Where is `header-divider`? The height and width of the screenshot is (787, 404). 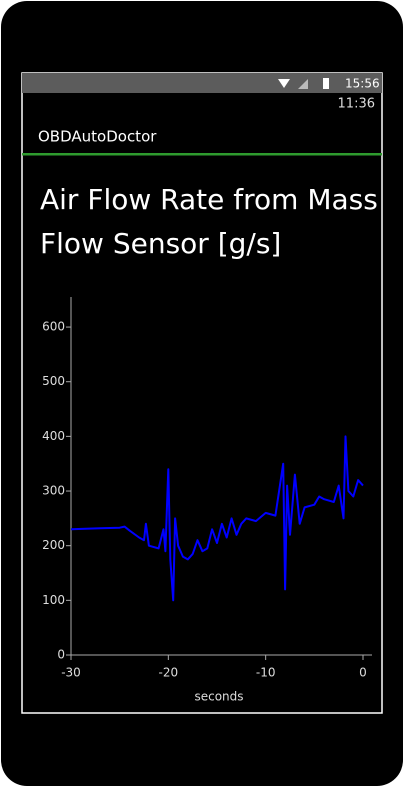
header-divider is located at coordinates (202, 154).